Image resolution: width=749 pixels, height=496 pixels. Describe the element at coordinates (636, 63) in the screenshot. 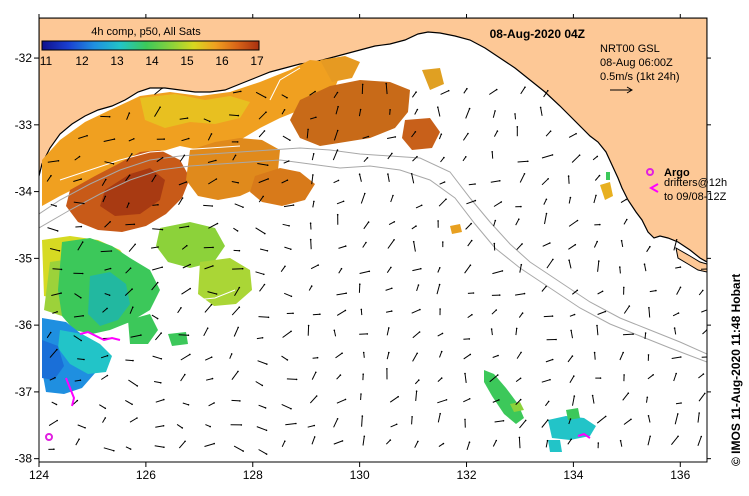

I see `current-time-label: 08-Aug 06:00Z` at that location.